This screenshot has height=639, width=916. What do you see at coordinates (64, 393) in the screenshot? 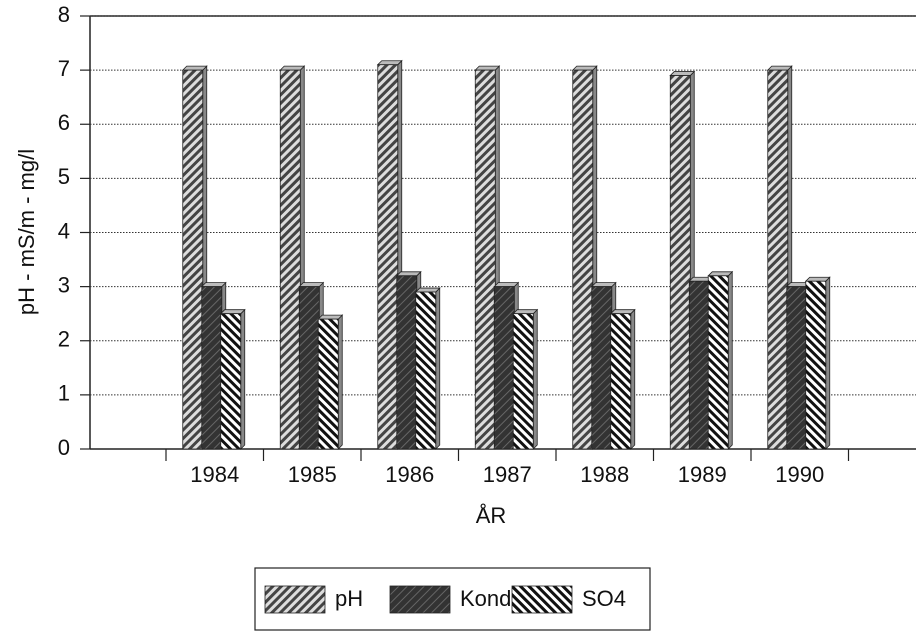
I see `y-tick-label: 1` at bounding box center [64, 393].